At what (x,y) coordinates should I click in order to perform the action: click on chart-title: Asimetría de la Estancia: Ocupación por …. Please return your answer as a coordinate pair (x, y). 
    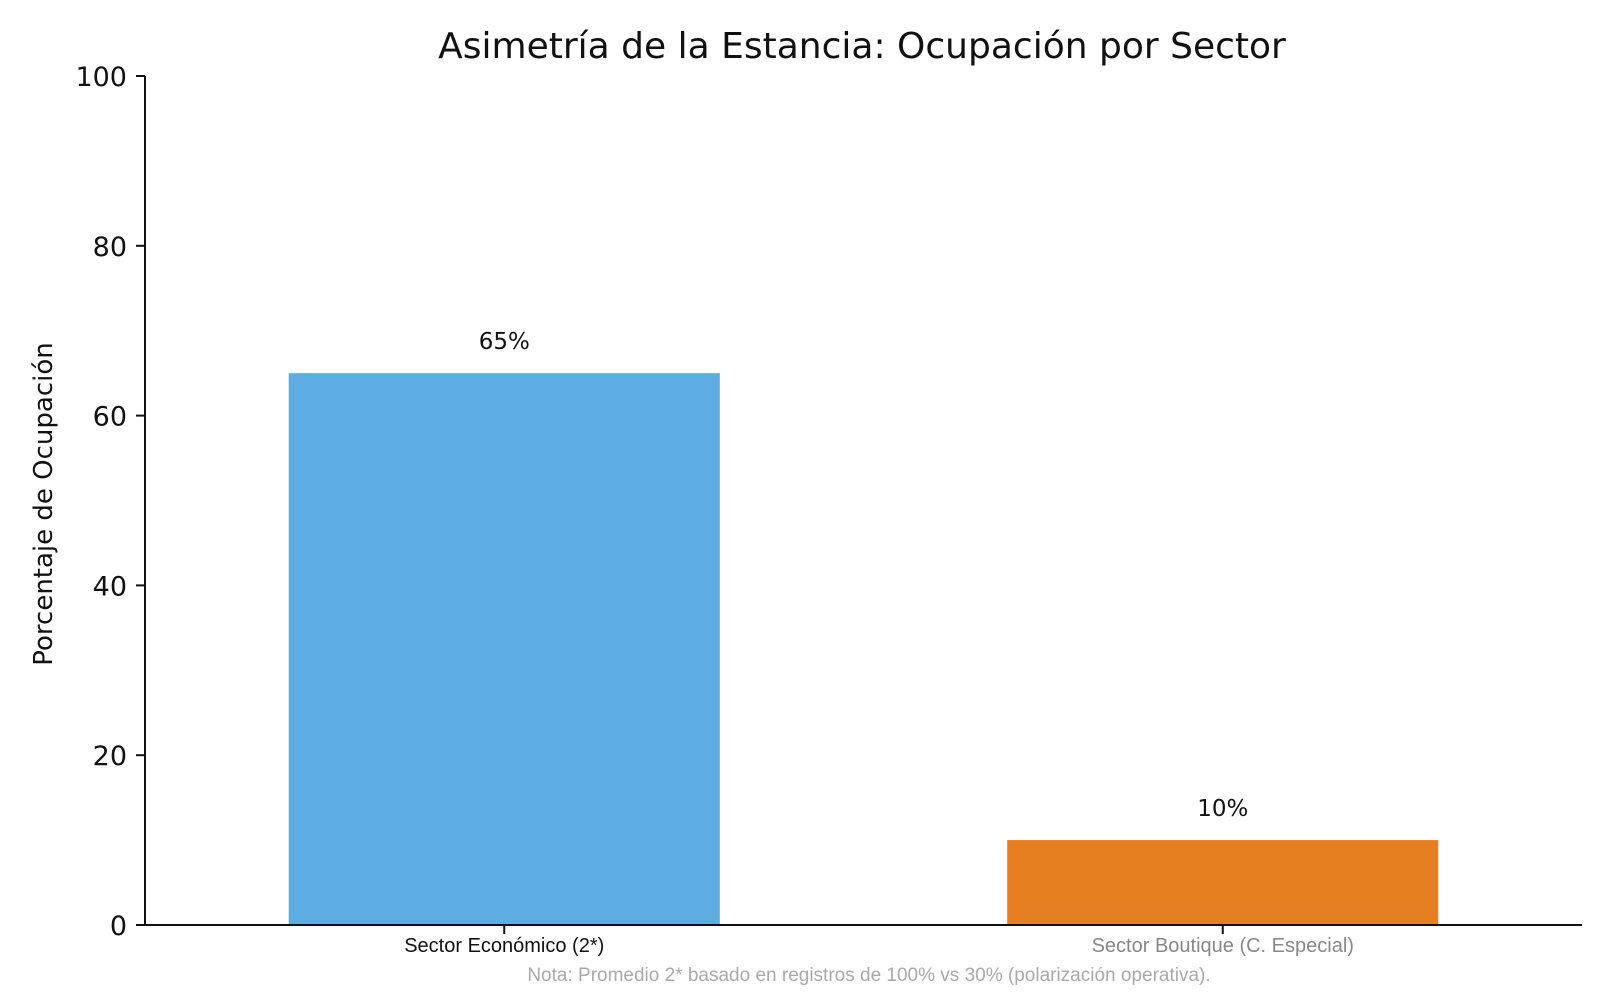
    Looking at the image, I should click on (862, 46).